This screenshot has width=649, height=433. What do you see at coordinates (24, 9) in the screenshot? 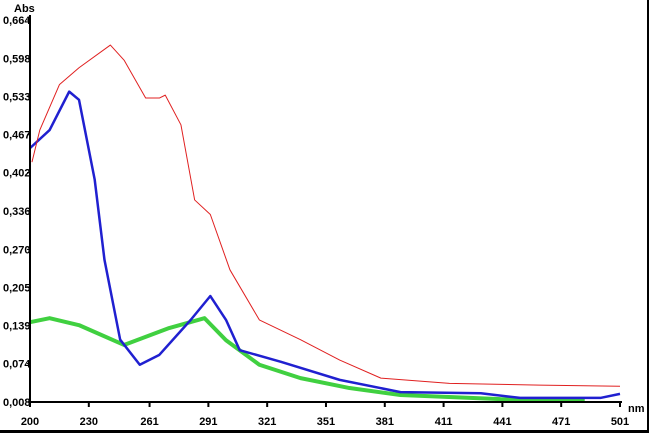
I see `y-axis-label: Abs` at bounding box center [24, 9].